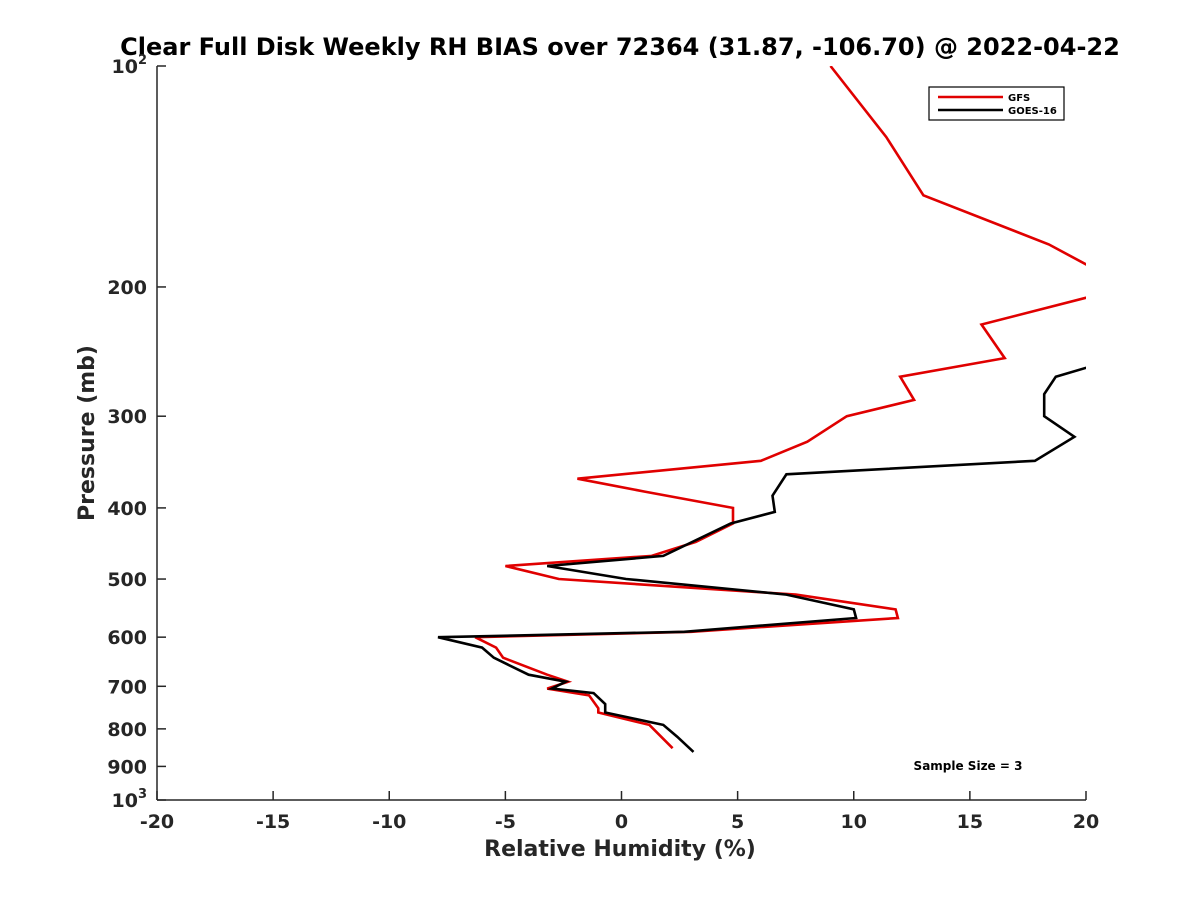 This screenshot has height=900, width=1200. I want to click on y-axis-label: Pressure (mb), so click(87, 433).